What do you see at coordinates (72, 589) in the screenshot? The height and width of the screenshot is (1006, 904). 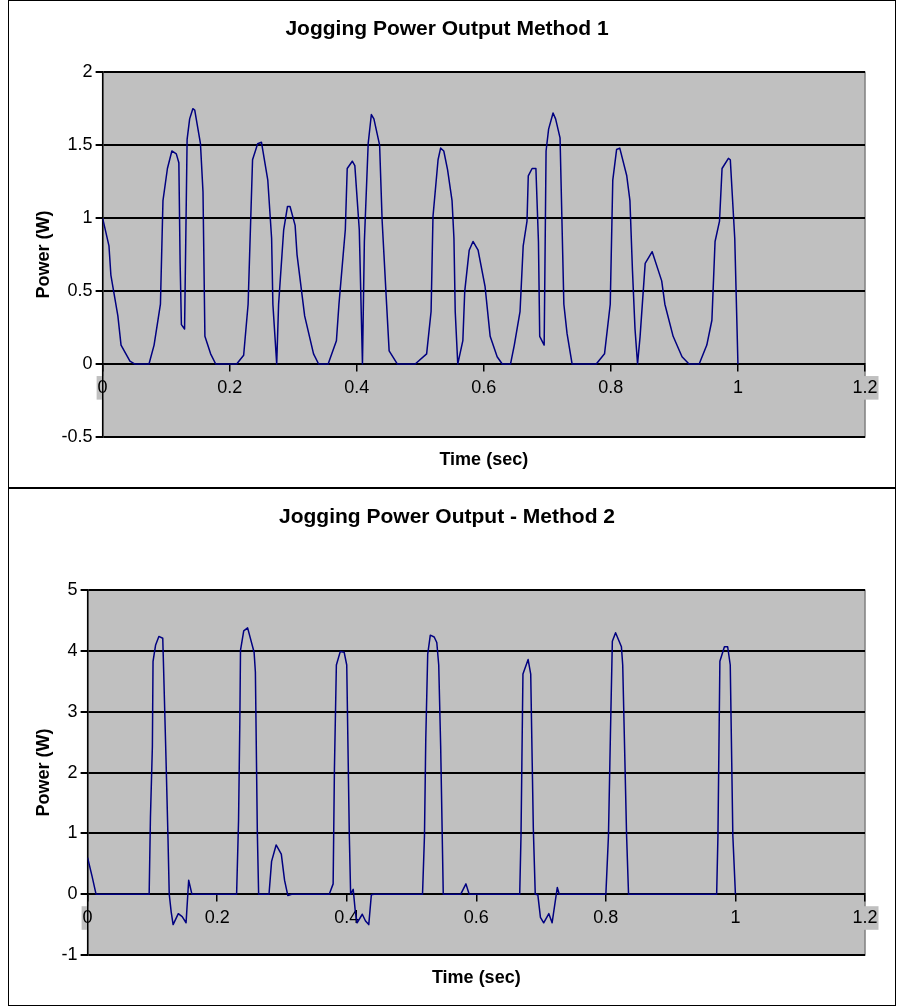 I see `y-tick-label: 5` at bounding box center [72, 589].